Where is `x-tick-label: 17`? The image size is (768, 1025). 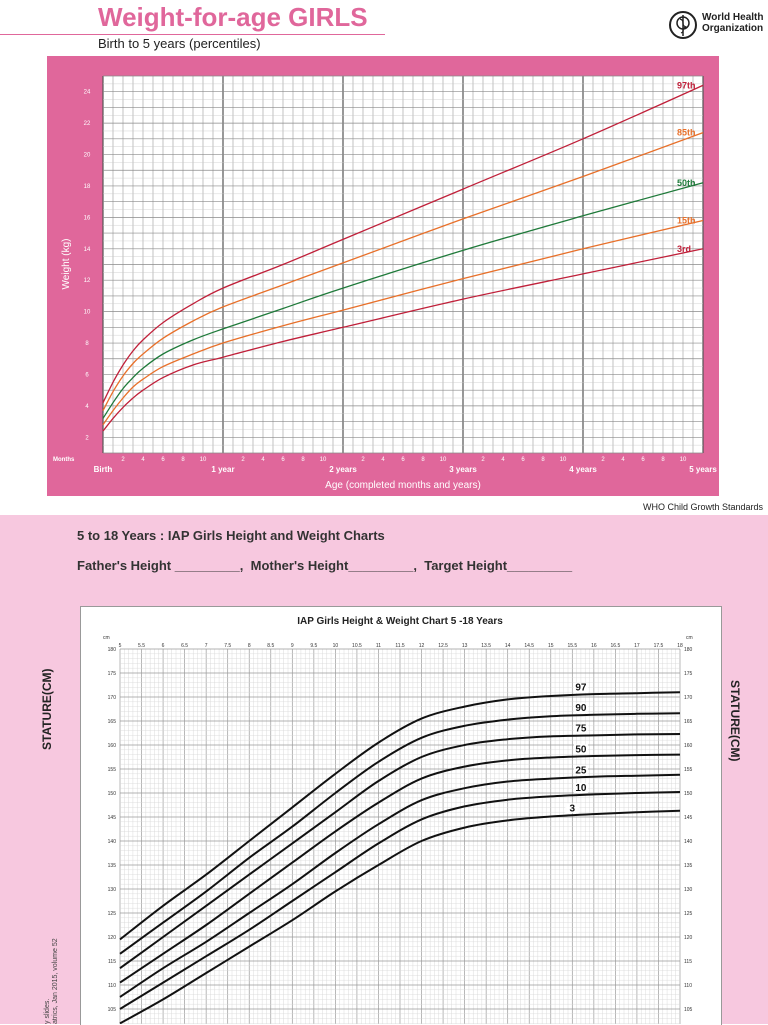
x-tick-label: 17 is located at coordinates (637, 646).